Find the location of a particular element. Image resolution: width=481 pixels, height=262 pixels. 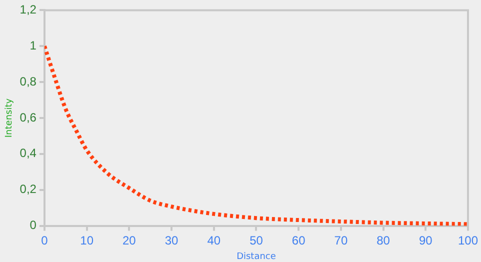

y-tick-label: 0,4 is located at coordinates (28, 153).